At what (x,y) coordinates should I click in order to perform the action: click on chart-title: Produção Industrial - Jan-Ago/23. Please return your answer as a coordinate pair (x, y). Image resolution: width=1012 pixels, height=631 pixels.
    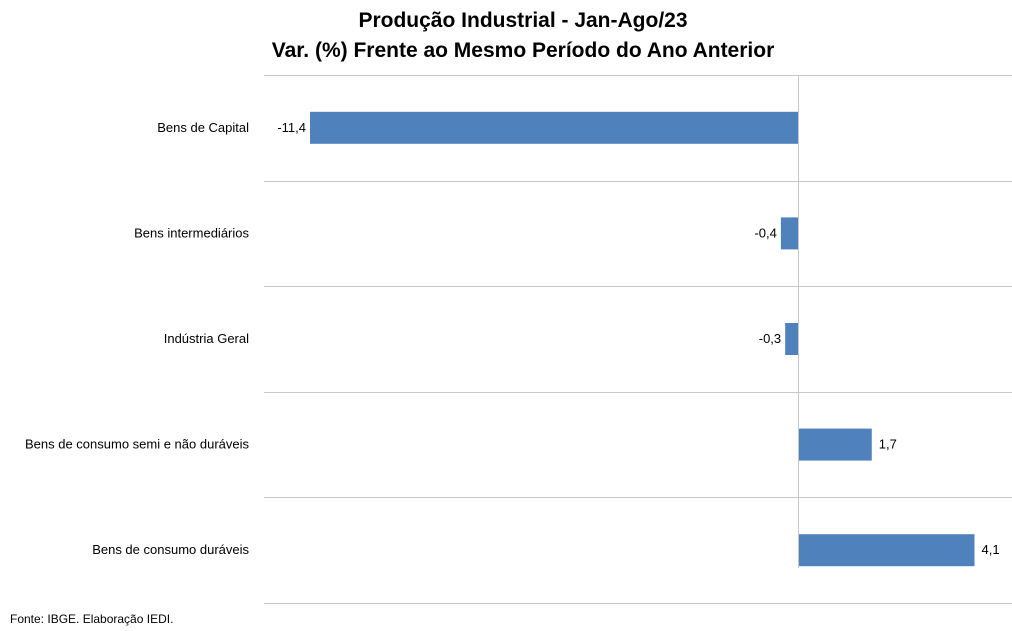
    Looking at the image, I should click on (522, 20).